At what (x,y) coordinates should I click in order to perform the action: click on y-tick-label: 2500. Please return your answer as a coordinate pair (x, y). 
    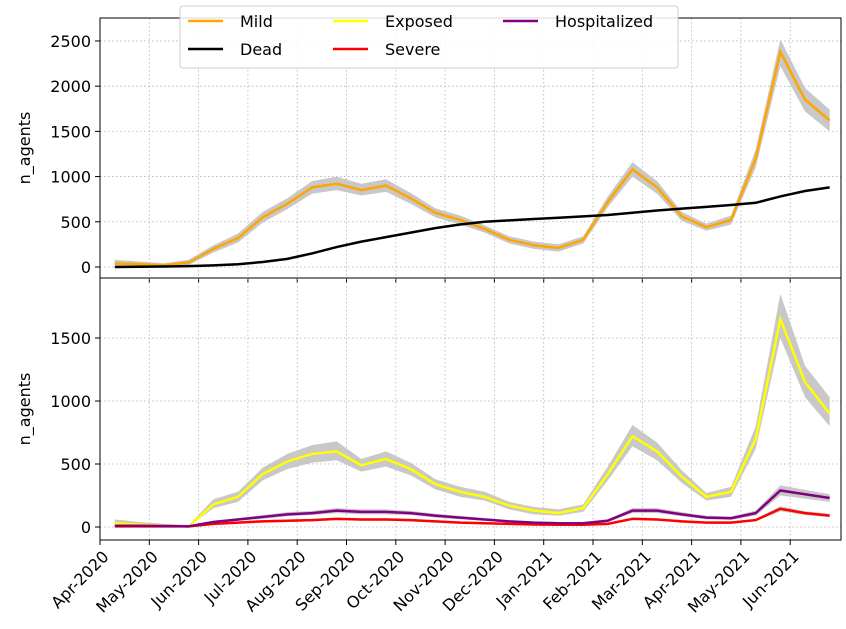
    Looking at the image, I should click on (70, 41).